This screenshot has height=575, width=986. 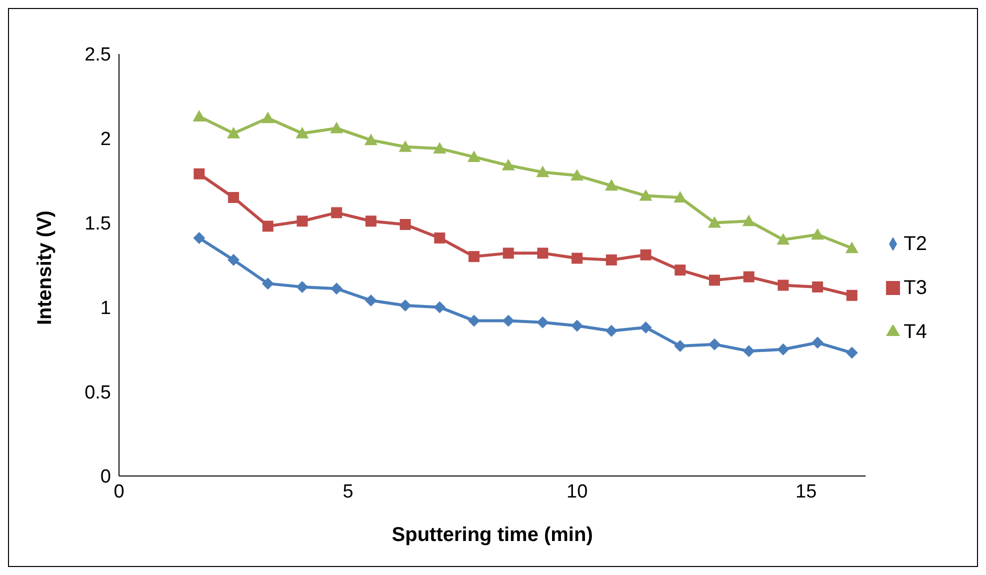 I want to click on legend-label: T3, so click(x=915, y=287).